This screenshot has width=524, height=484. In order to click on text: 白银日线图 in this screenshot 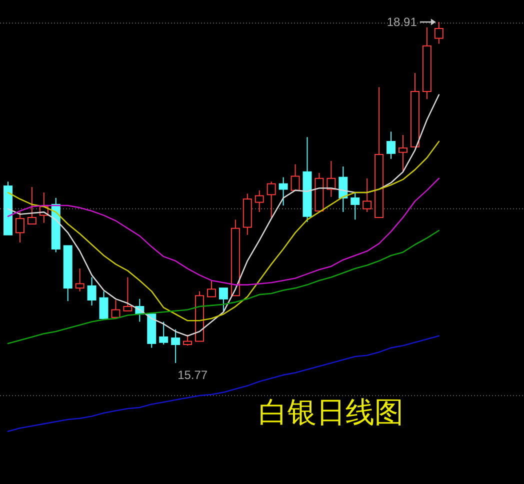, I will do `click(331, 412)`.